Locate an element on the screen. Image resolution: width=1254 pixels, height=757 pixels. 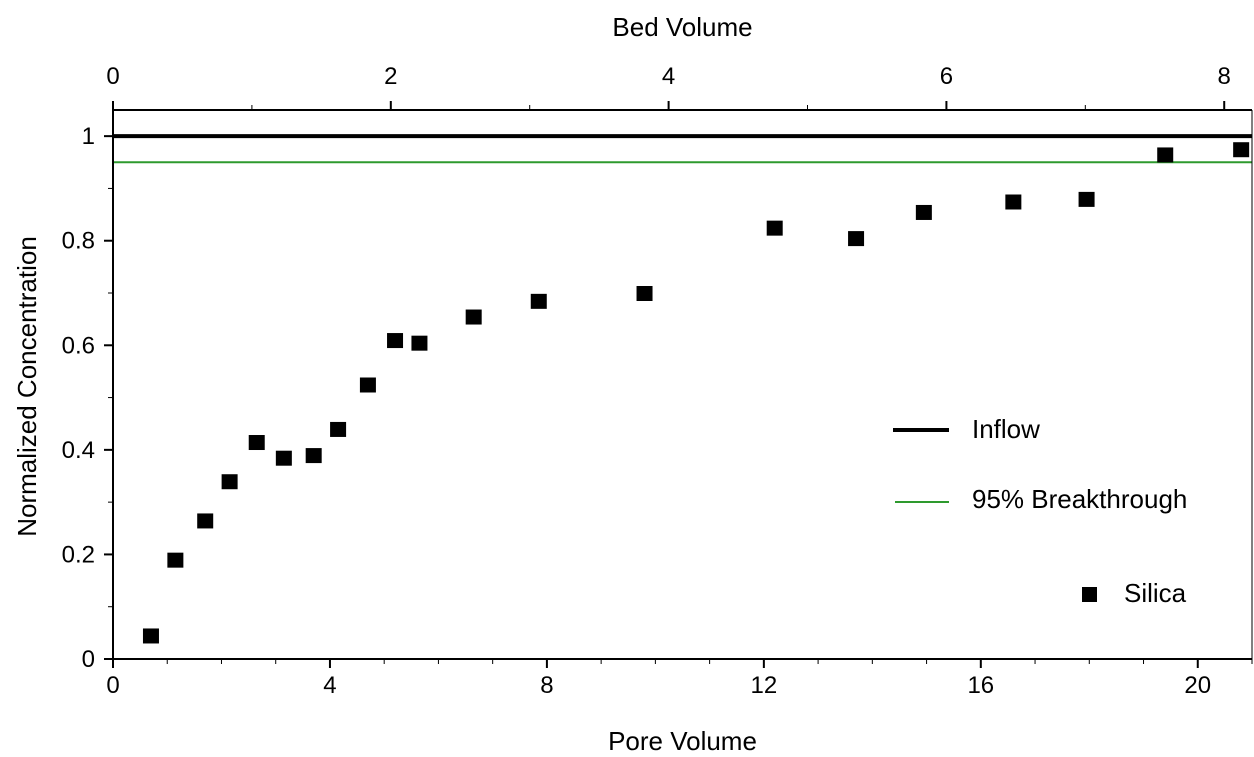
y-tick-label: 0 is located at coordinates (88, 659).